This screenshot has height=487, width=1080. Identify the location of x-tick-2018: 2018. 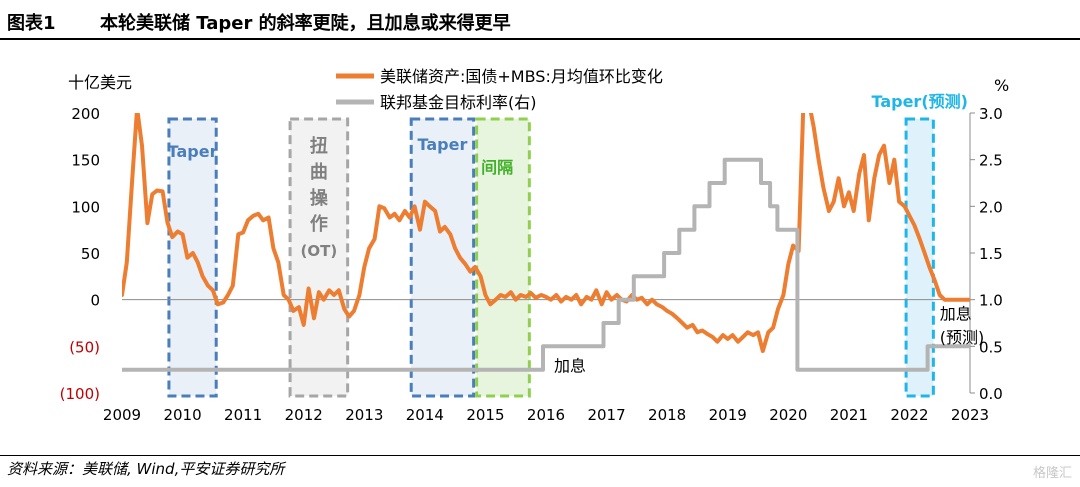
(667, 415).